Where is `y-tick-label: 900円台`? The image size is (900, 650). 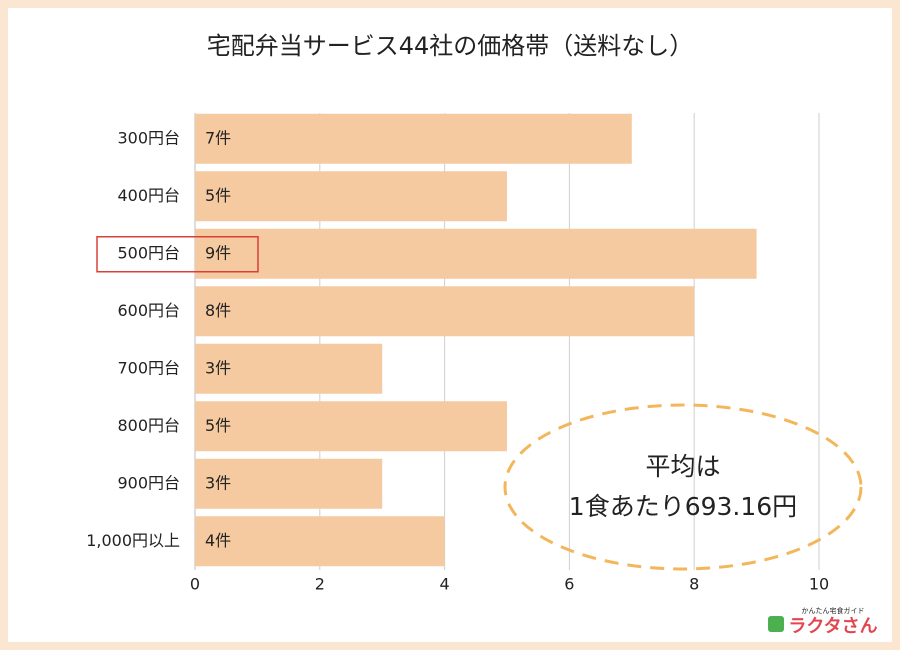 y-tick-label: 900円台 is located at coordinates (148, 482).